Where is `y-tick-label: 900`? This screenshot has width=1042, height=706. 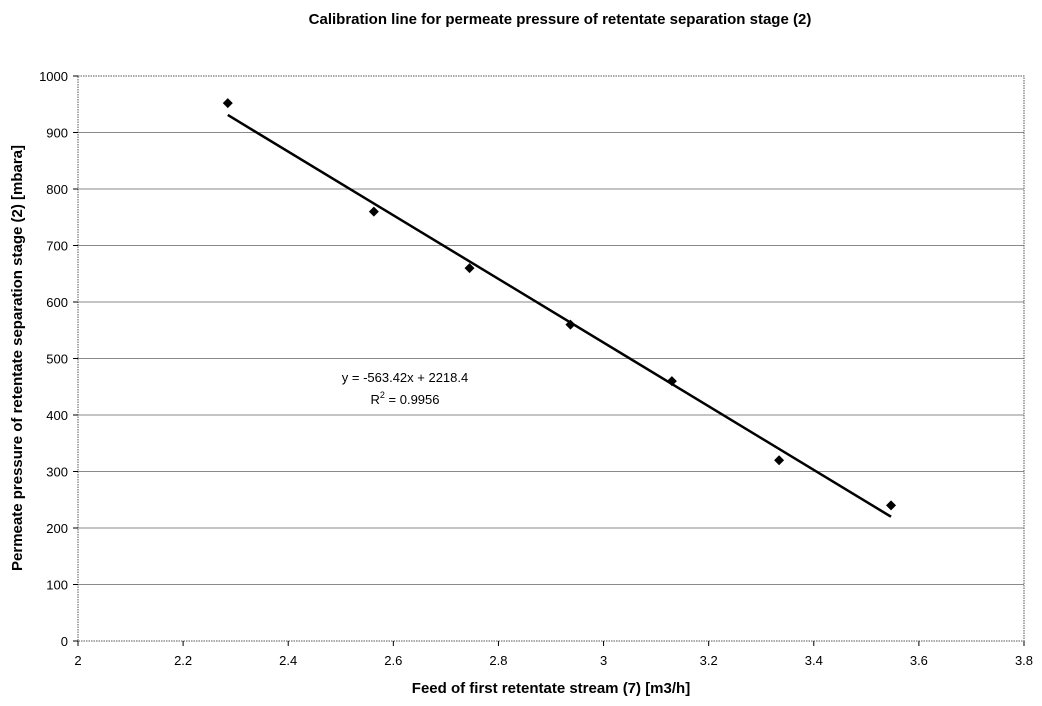
y-tick-label: 900 is located at coordinates (57, 133).